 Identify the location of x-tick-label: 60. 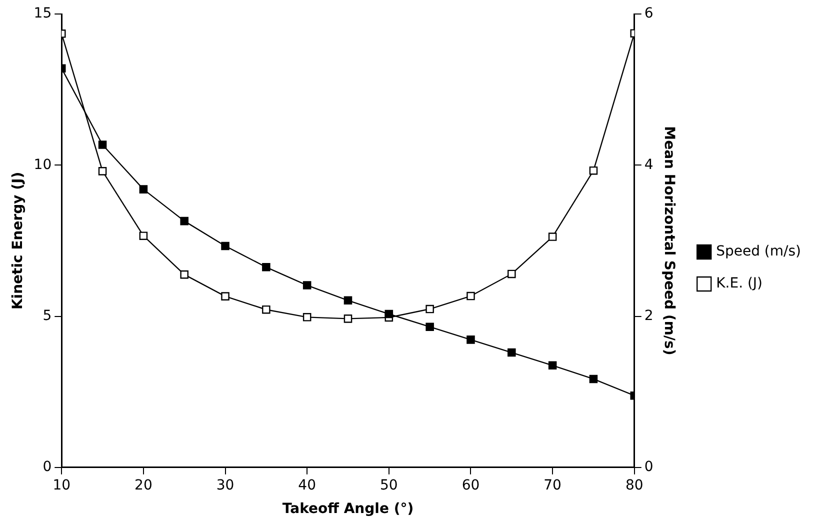
(471, 485).